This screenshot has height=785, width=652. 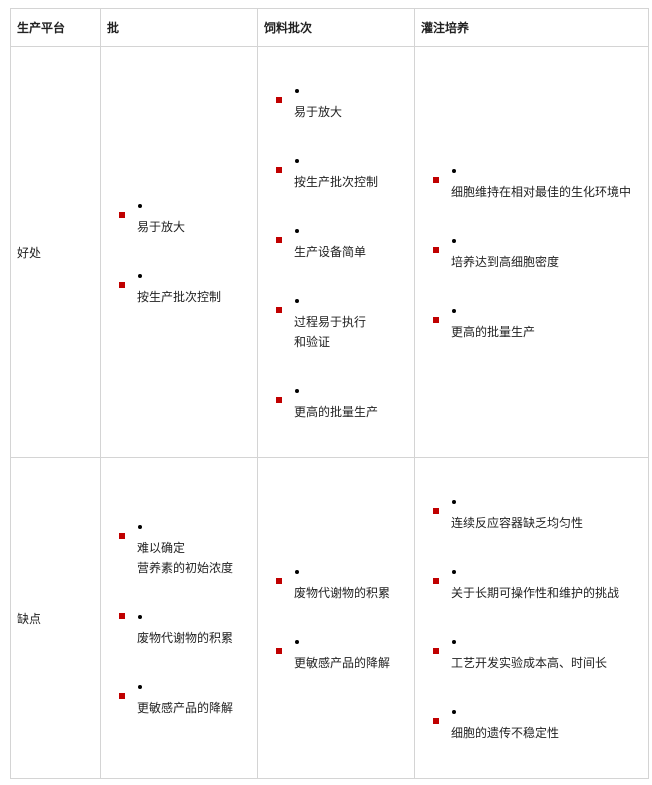 I want to click on list-item: 细胞的遗传不稳定性, so click(x=540, y=723).